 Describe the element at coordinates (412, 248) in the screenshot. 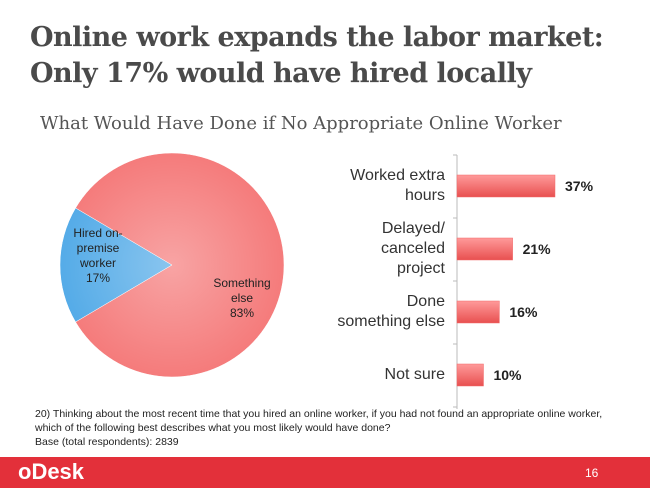

I see `category-label: Delayed/ canceled project` at that location.